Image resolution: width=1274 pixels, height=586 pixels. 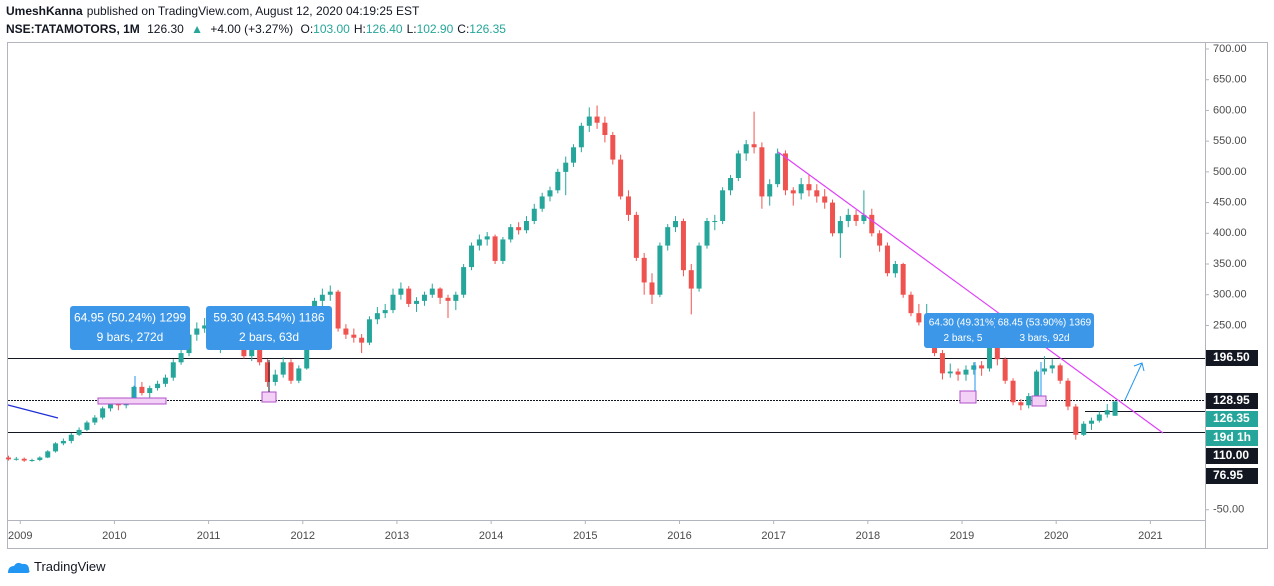 I want to click on x-tick-label: 2015, so click(x=585, y=536).